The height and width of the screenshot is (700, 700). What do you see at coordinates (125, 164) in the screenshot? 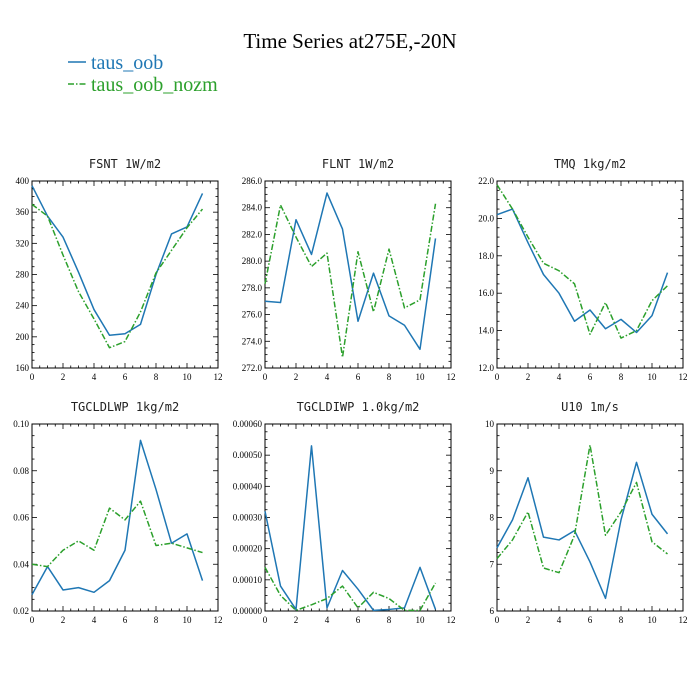
I see `panel-title: FSNT 1W/m2` at bounding box center [125, 164].